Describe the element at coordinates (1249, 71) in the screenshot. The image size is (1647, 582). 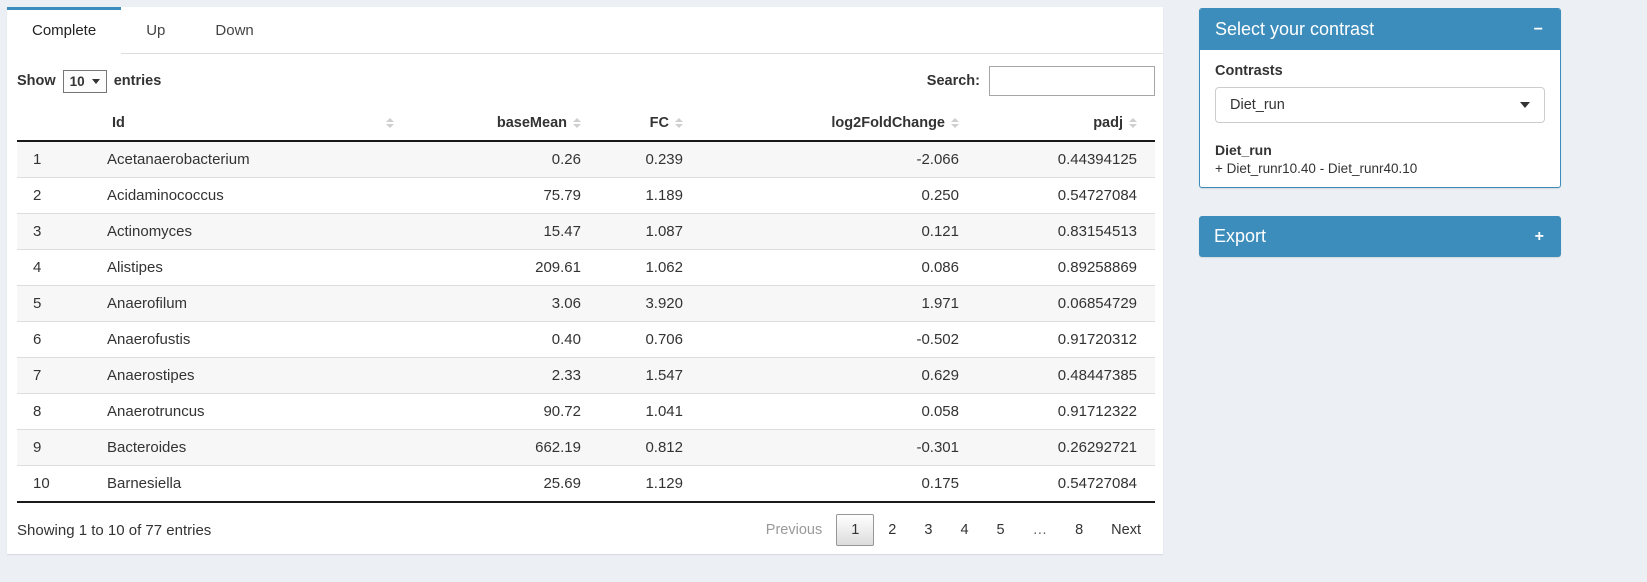
I see `contrasts-label: Contrasts` at that location.